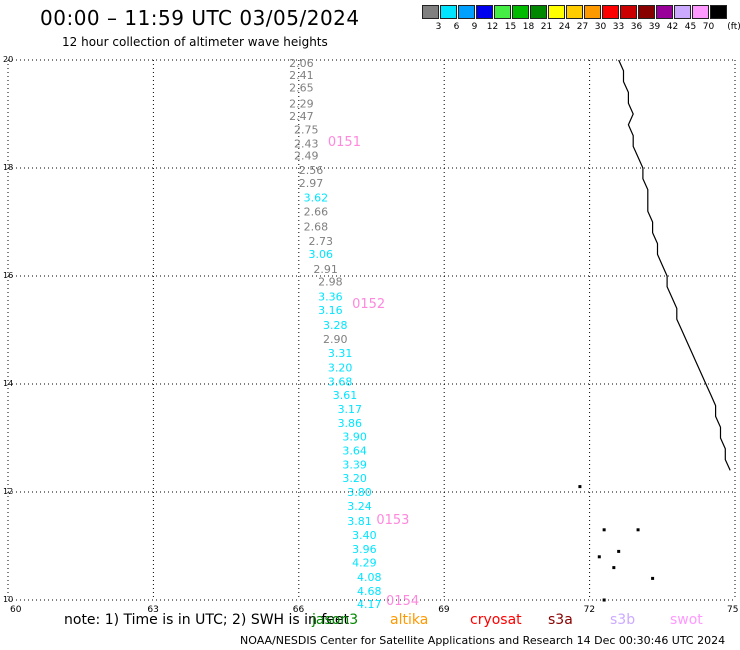  I want to click on wave-height-label: 2.73, so click(320, 241).